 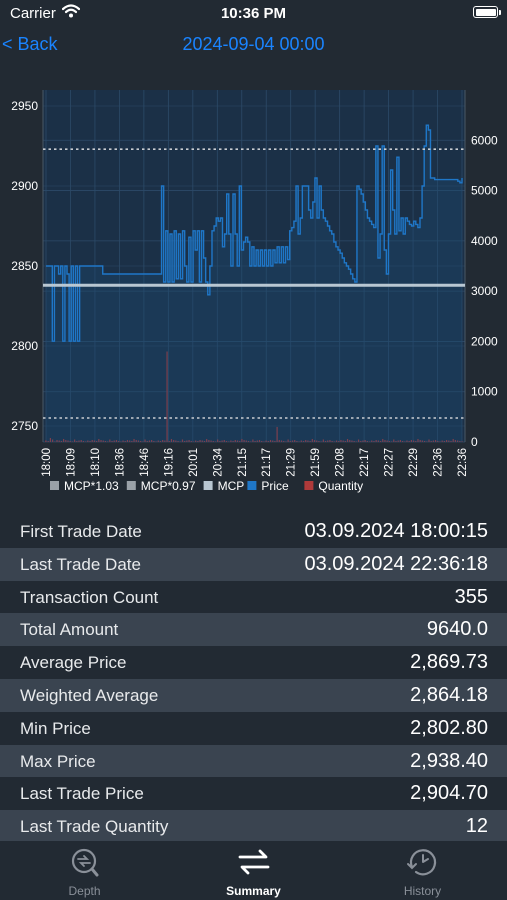 I want to click on row-value: 03.09.2024 22:36:18, so click(x=396, y=563).